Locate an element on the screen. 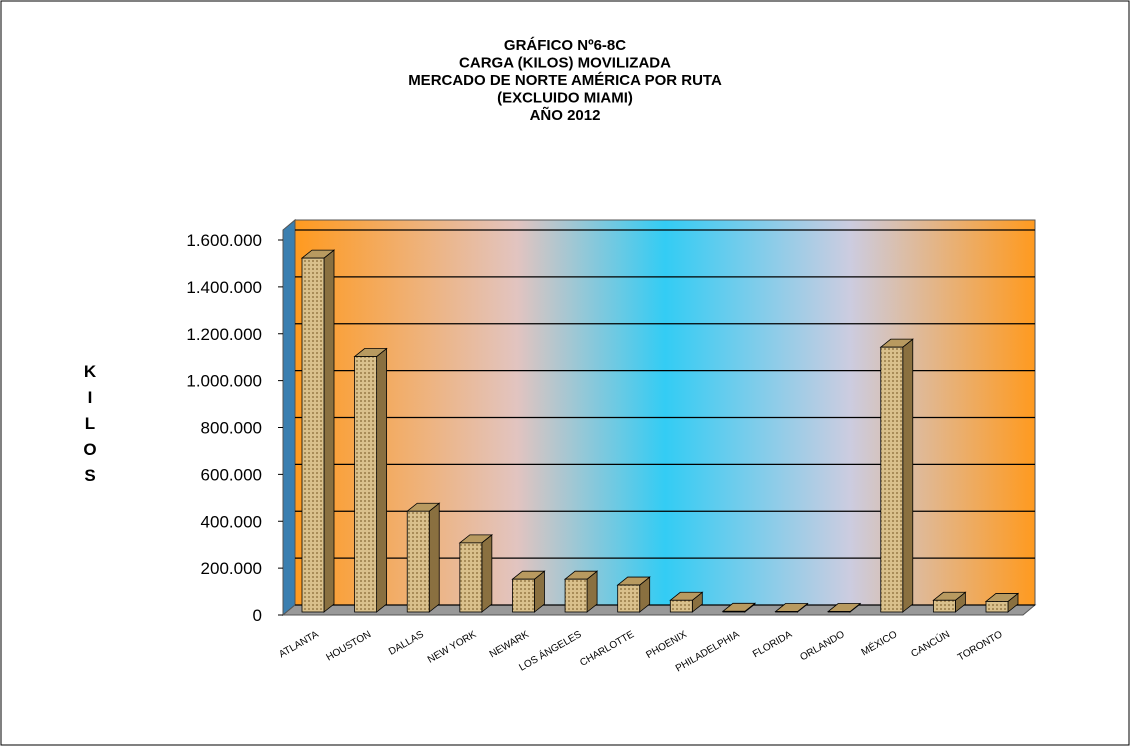  y-tick-label: 600.000 is located at coordinates (231, 474).